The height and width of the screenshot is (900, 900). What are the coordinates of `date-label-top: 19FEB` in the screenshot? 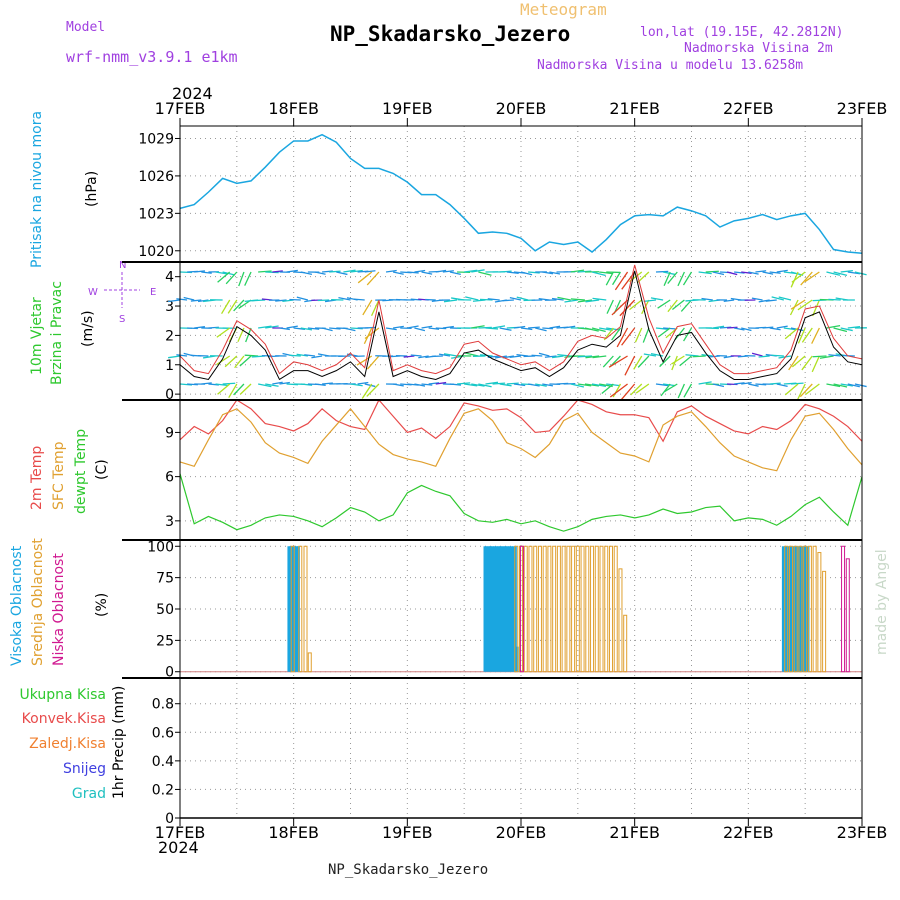 It's located at (407, 108).